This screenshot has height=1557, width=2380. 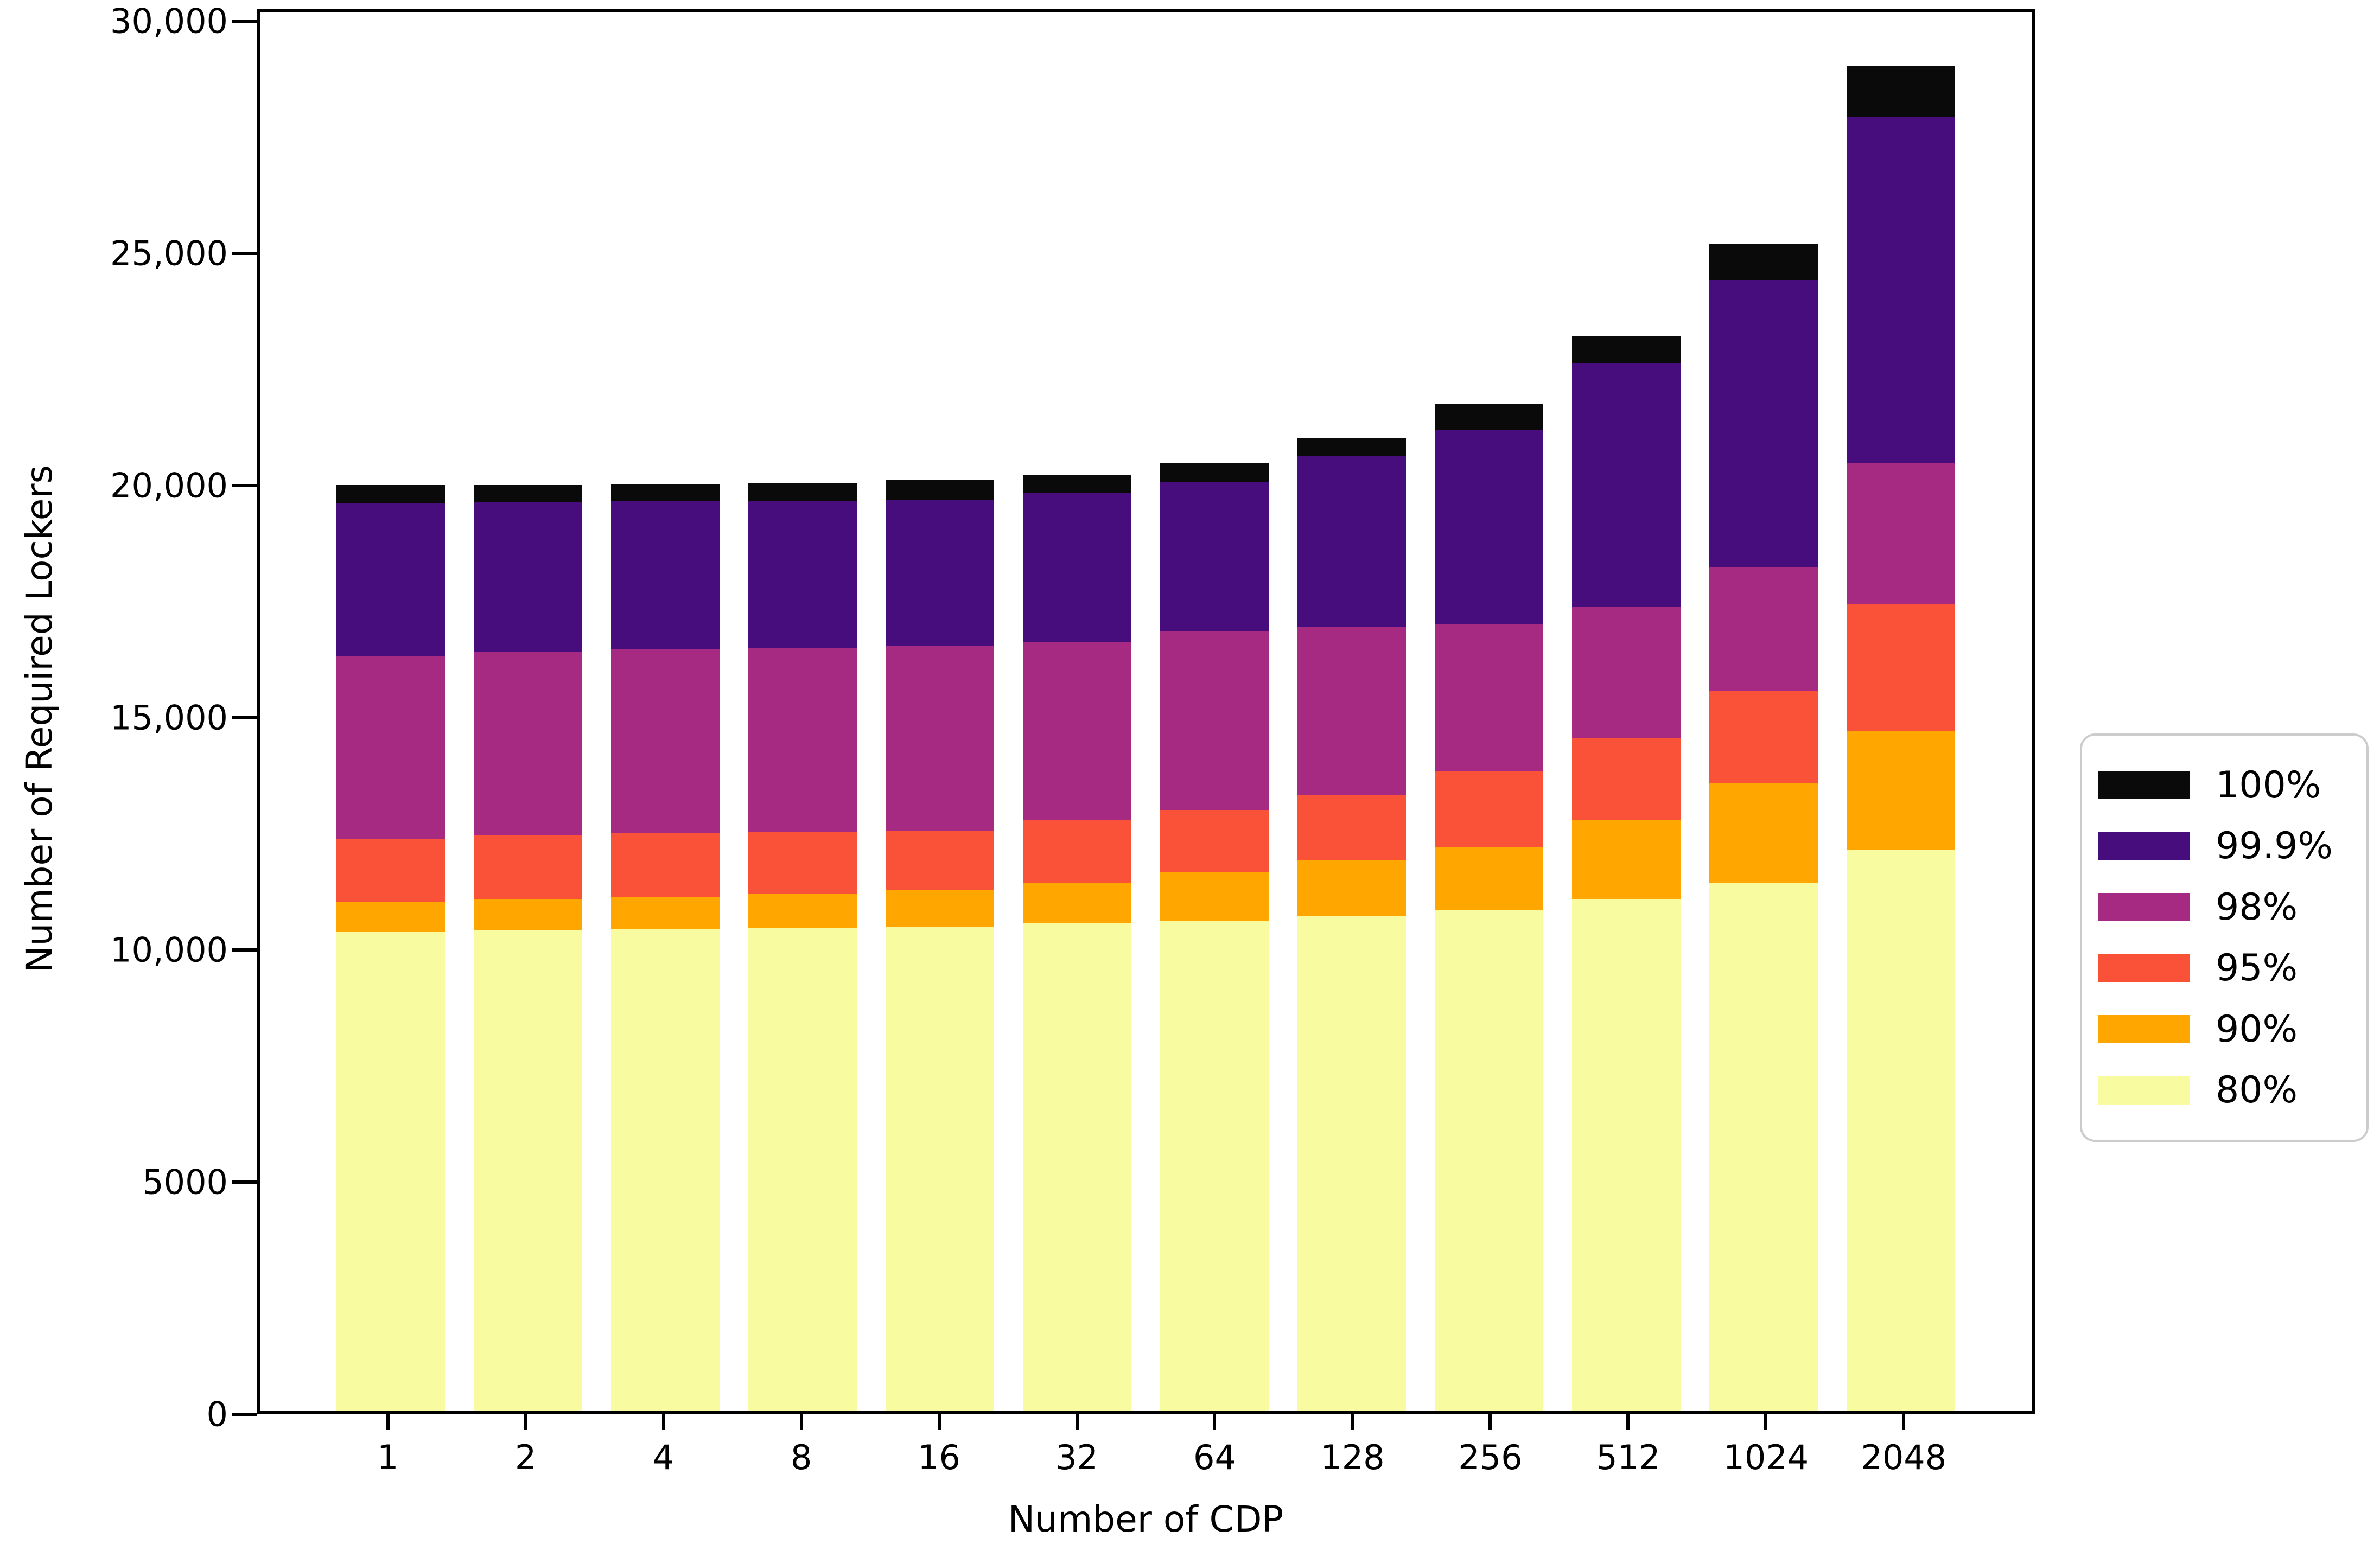 What do you see at coordinates (665, 493) in the screenshot?
I see `bar-4-segment-100%` at bounding box center [665, 493].